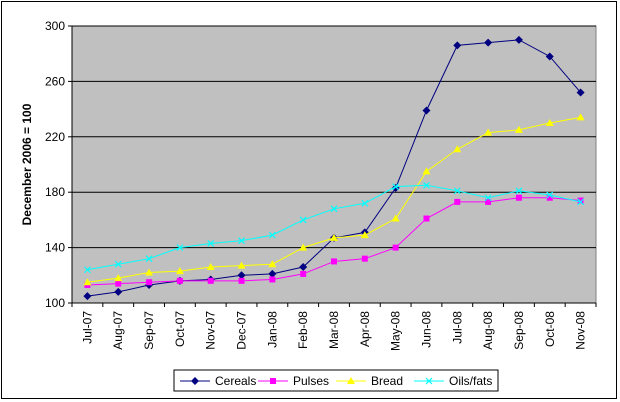 This screenshot has width=620, height=402. What do you see at coordinates (365, 329) in the screenshot?
I see `x-tick-label: Apr-08` at bounding box center [365, 329].